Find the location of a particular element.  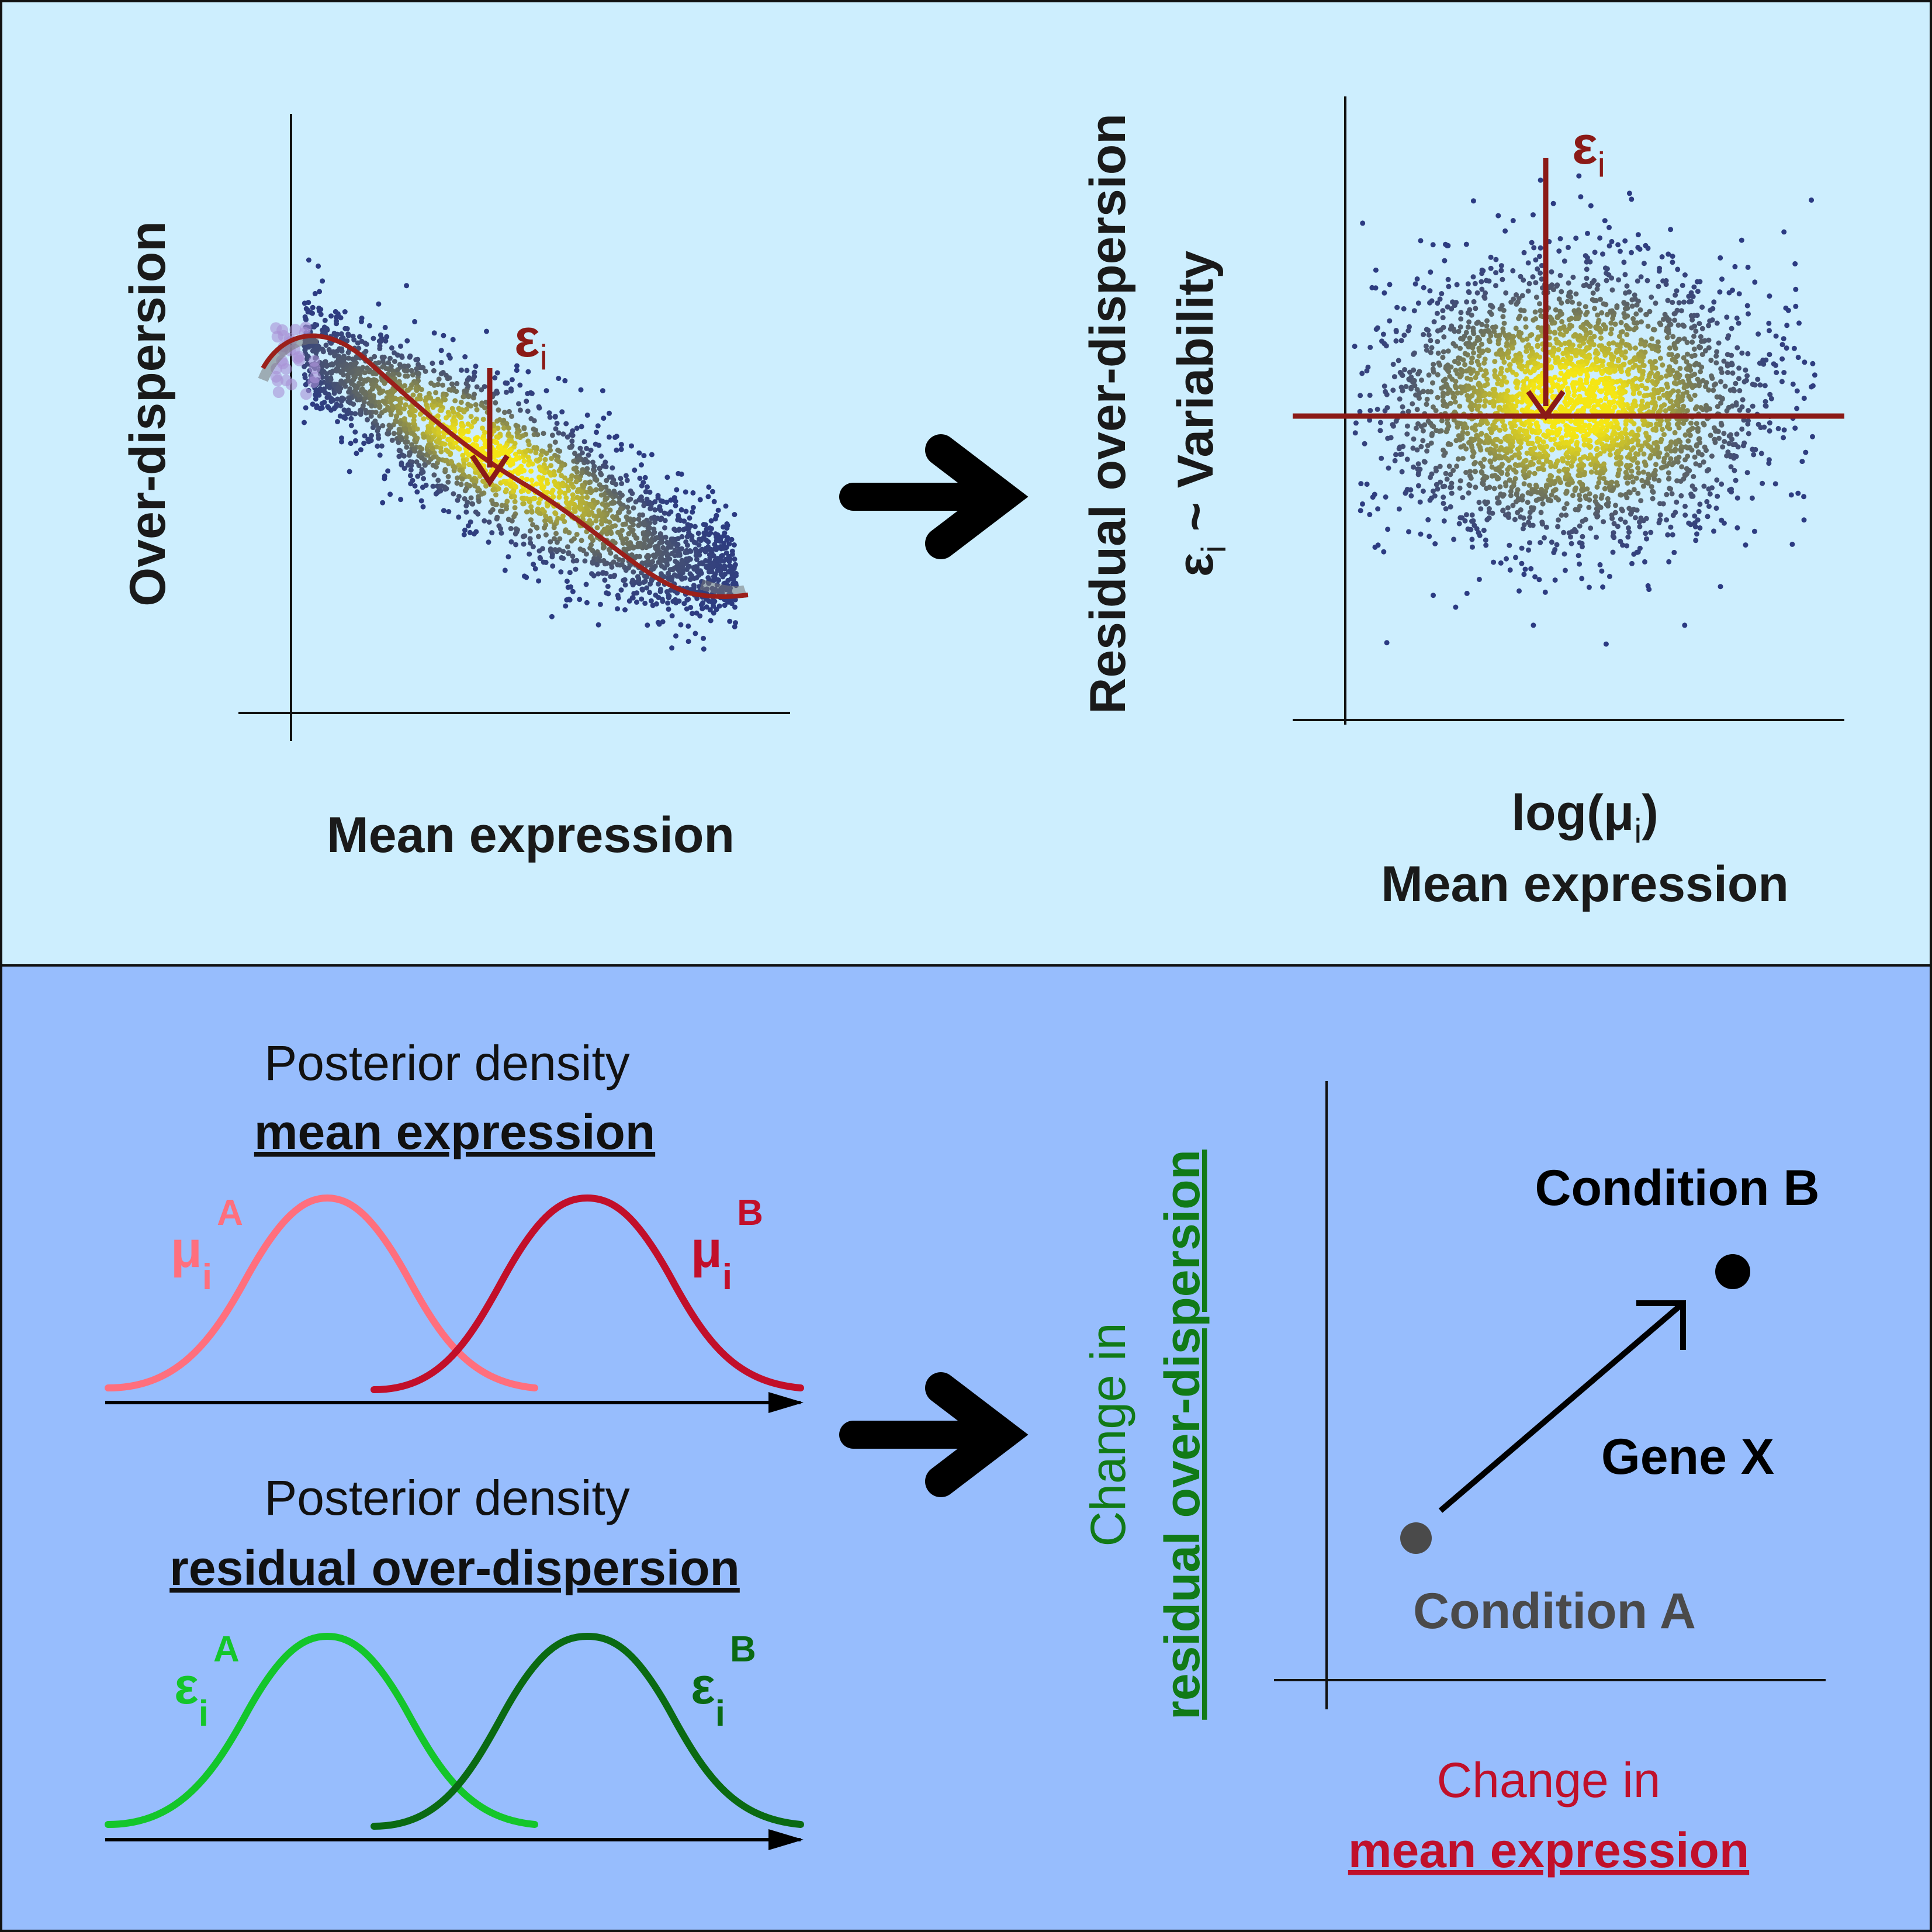

y-axis-label: Over-dispersion is located at coordinates (148, 414).